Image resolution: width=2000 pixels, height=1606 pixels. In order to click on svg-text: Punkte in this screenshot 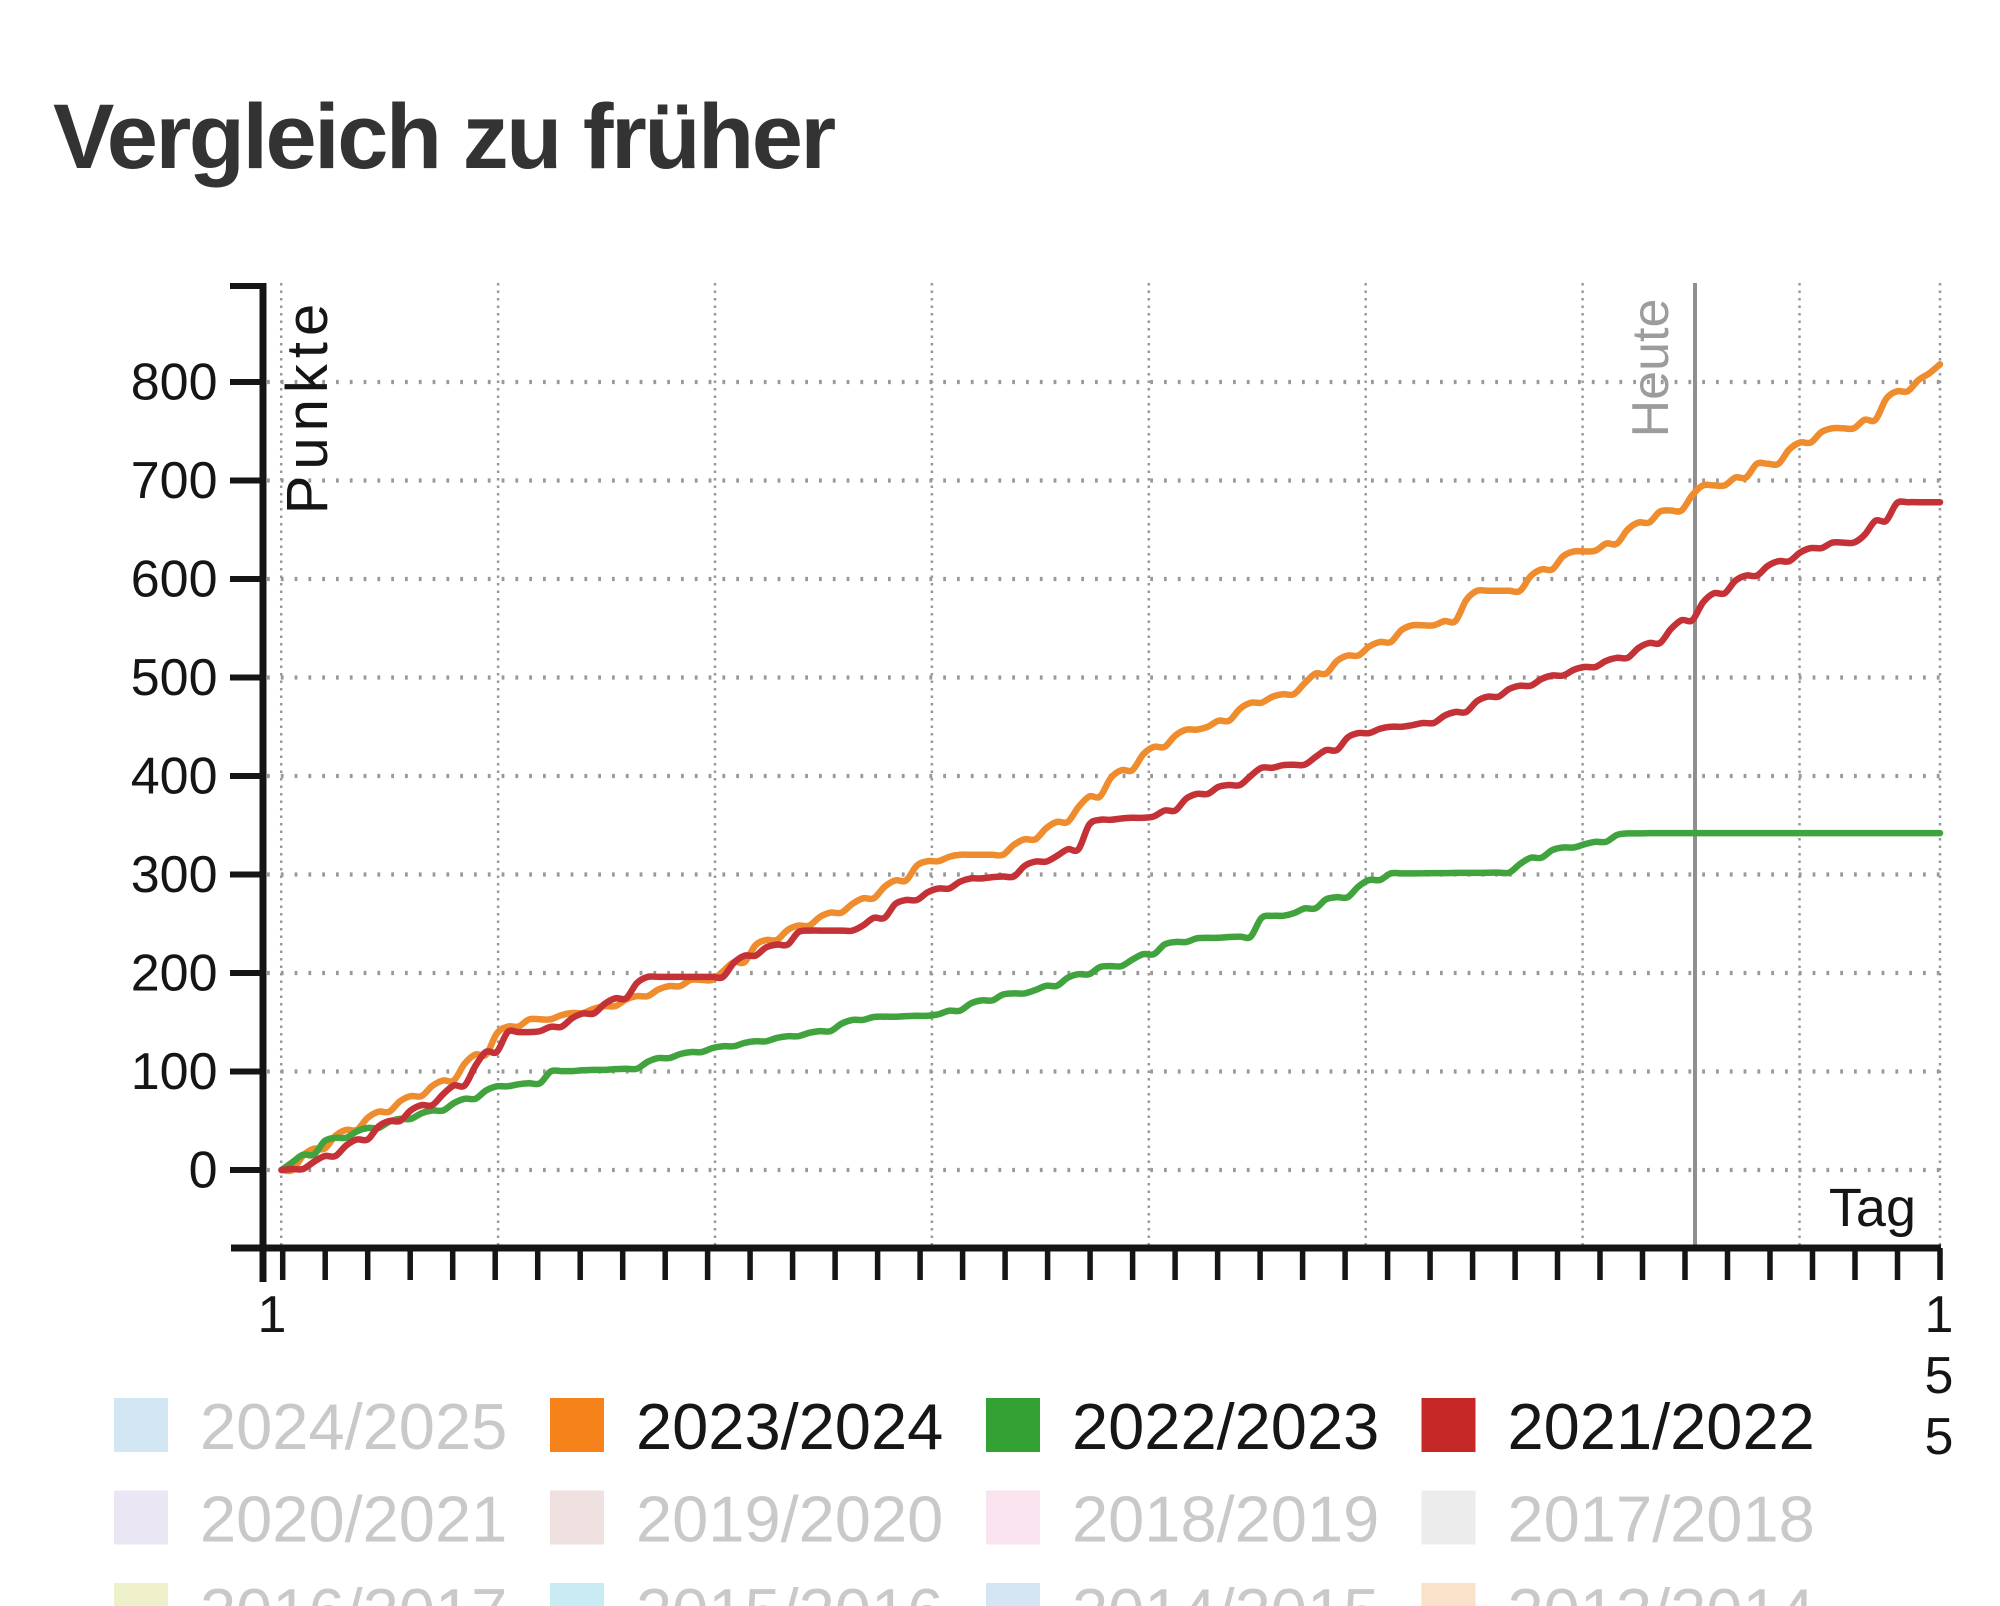, I will do `click(307, 406)`.